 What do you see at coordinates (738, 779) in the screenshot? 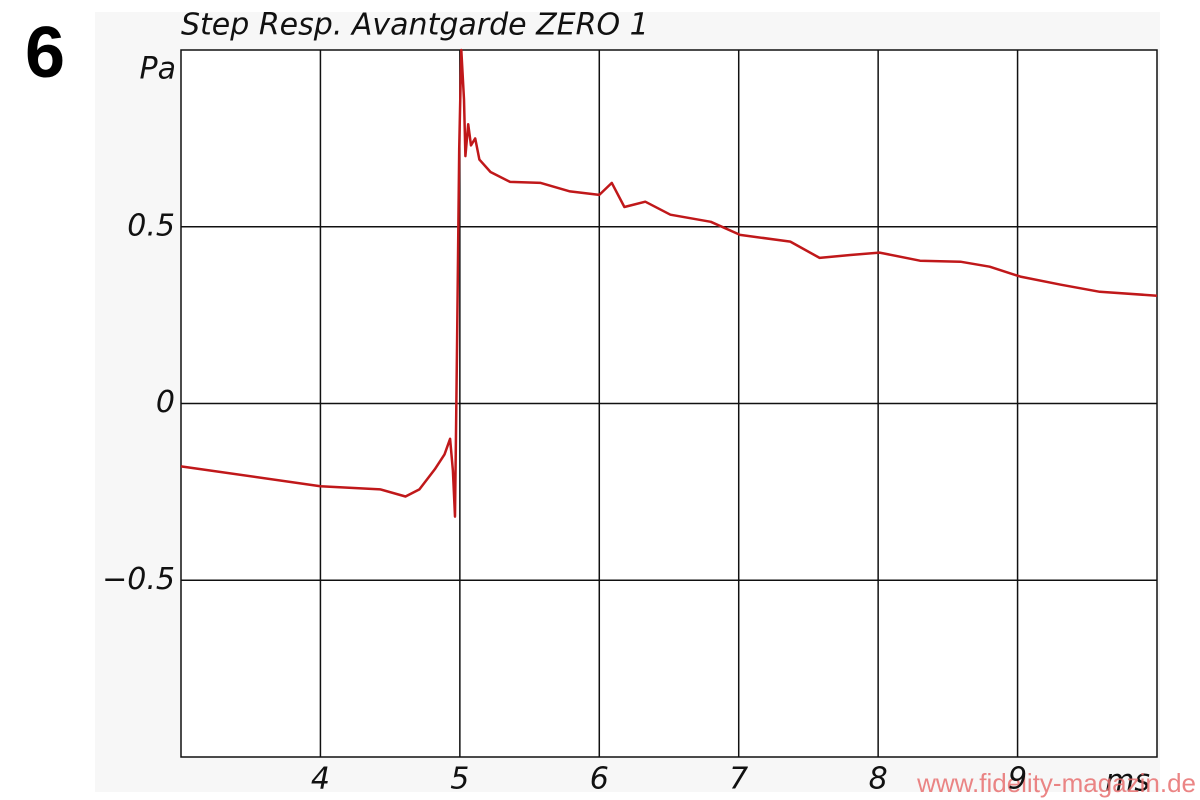
I see `x-tick-label: 7` at bounding box center [738, 779].